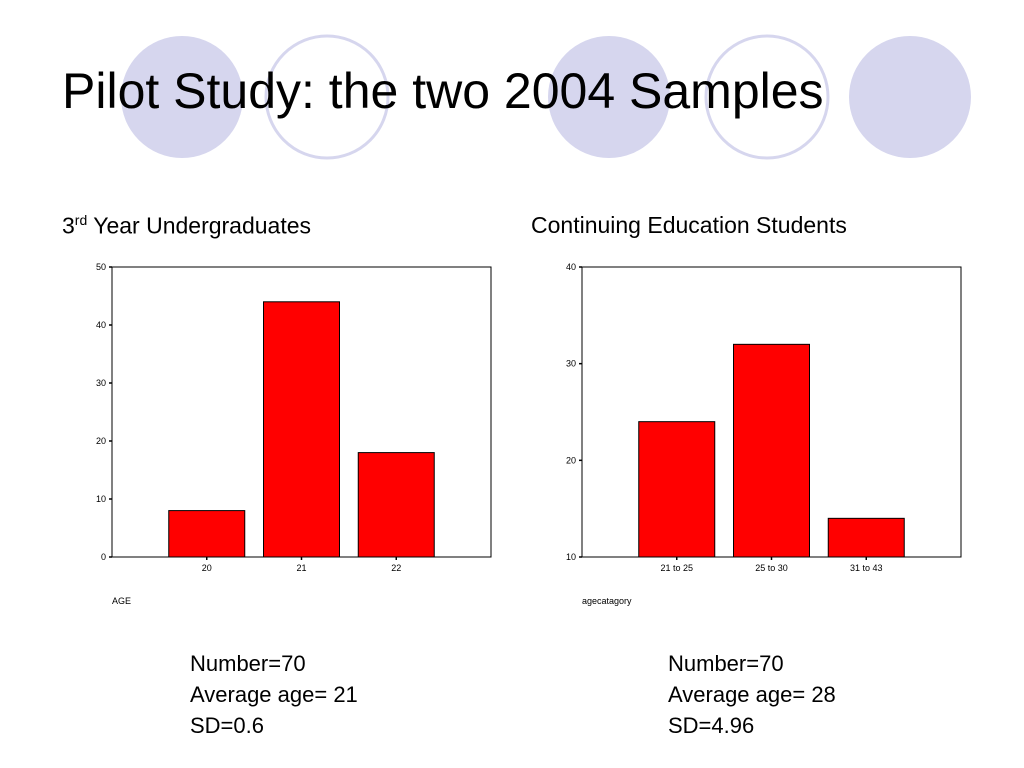 This screenshot has width=1024, height=768. I want to click on panel-title-superscript: rd, so click(81, 220).